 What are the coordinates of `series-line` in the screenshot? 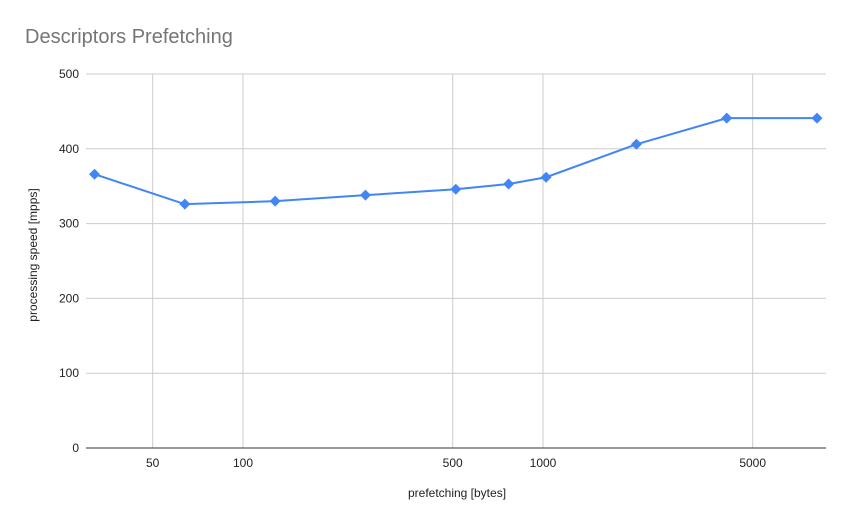 It's located at (456, 161).